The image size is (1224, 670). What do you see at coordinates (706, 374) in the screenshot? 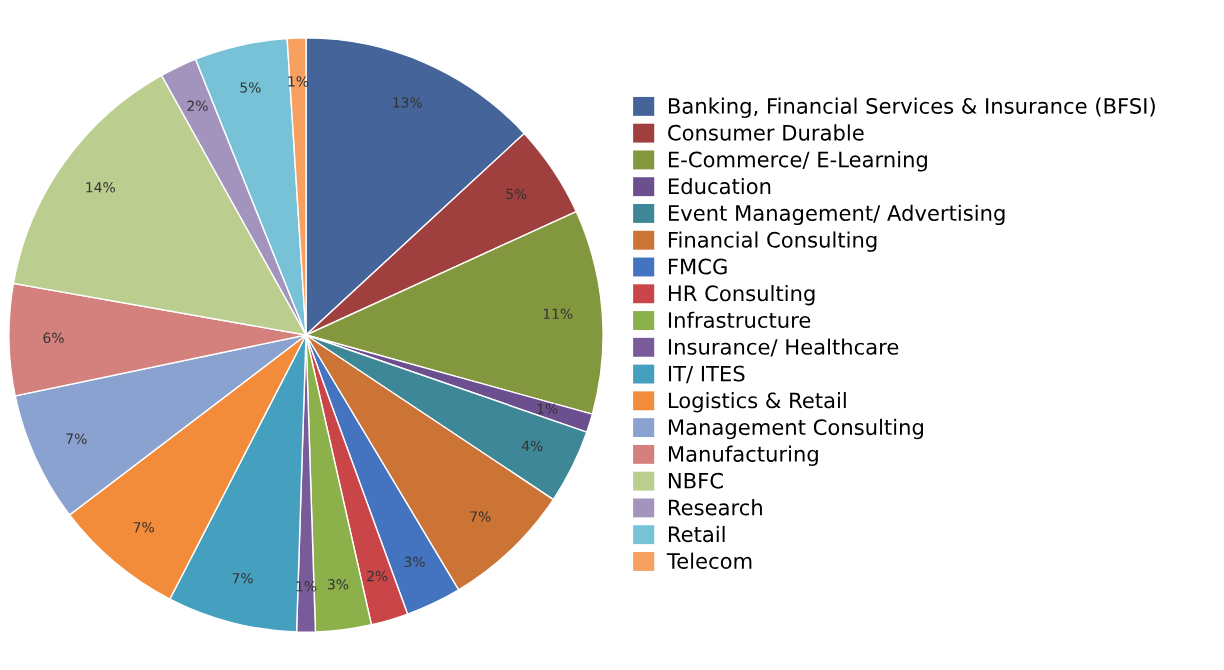
I see `legend-label: IT/ ITES` at bounding box center [706, 374].